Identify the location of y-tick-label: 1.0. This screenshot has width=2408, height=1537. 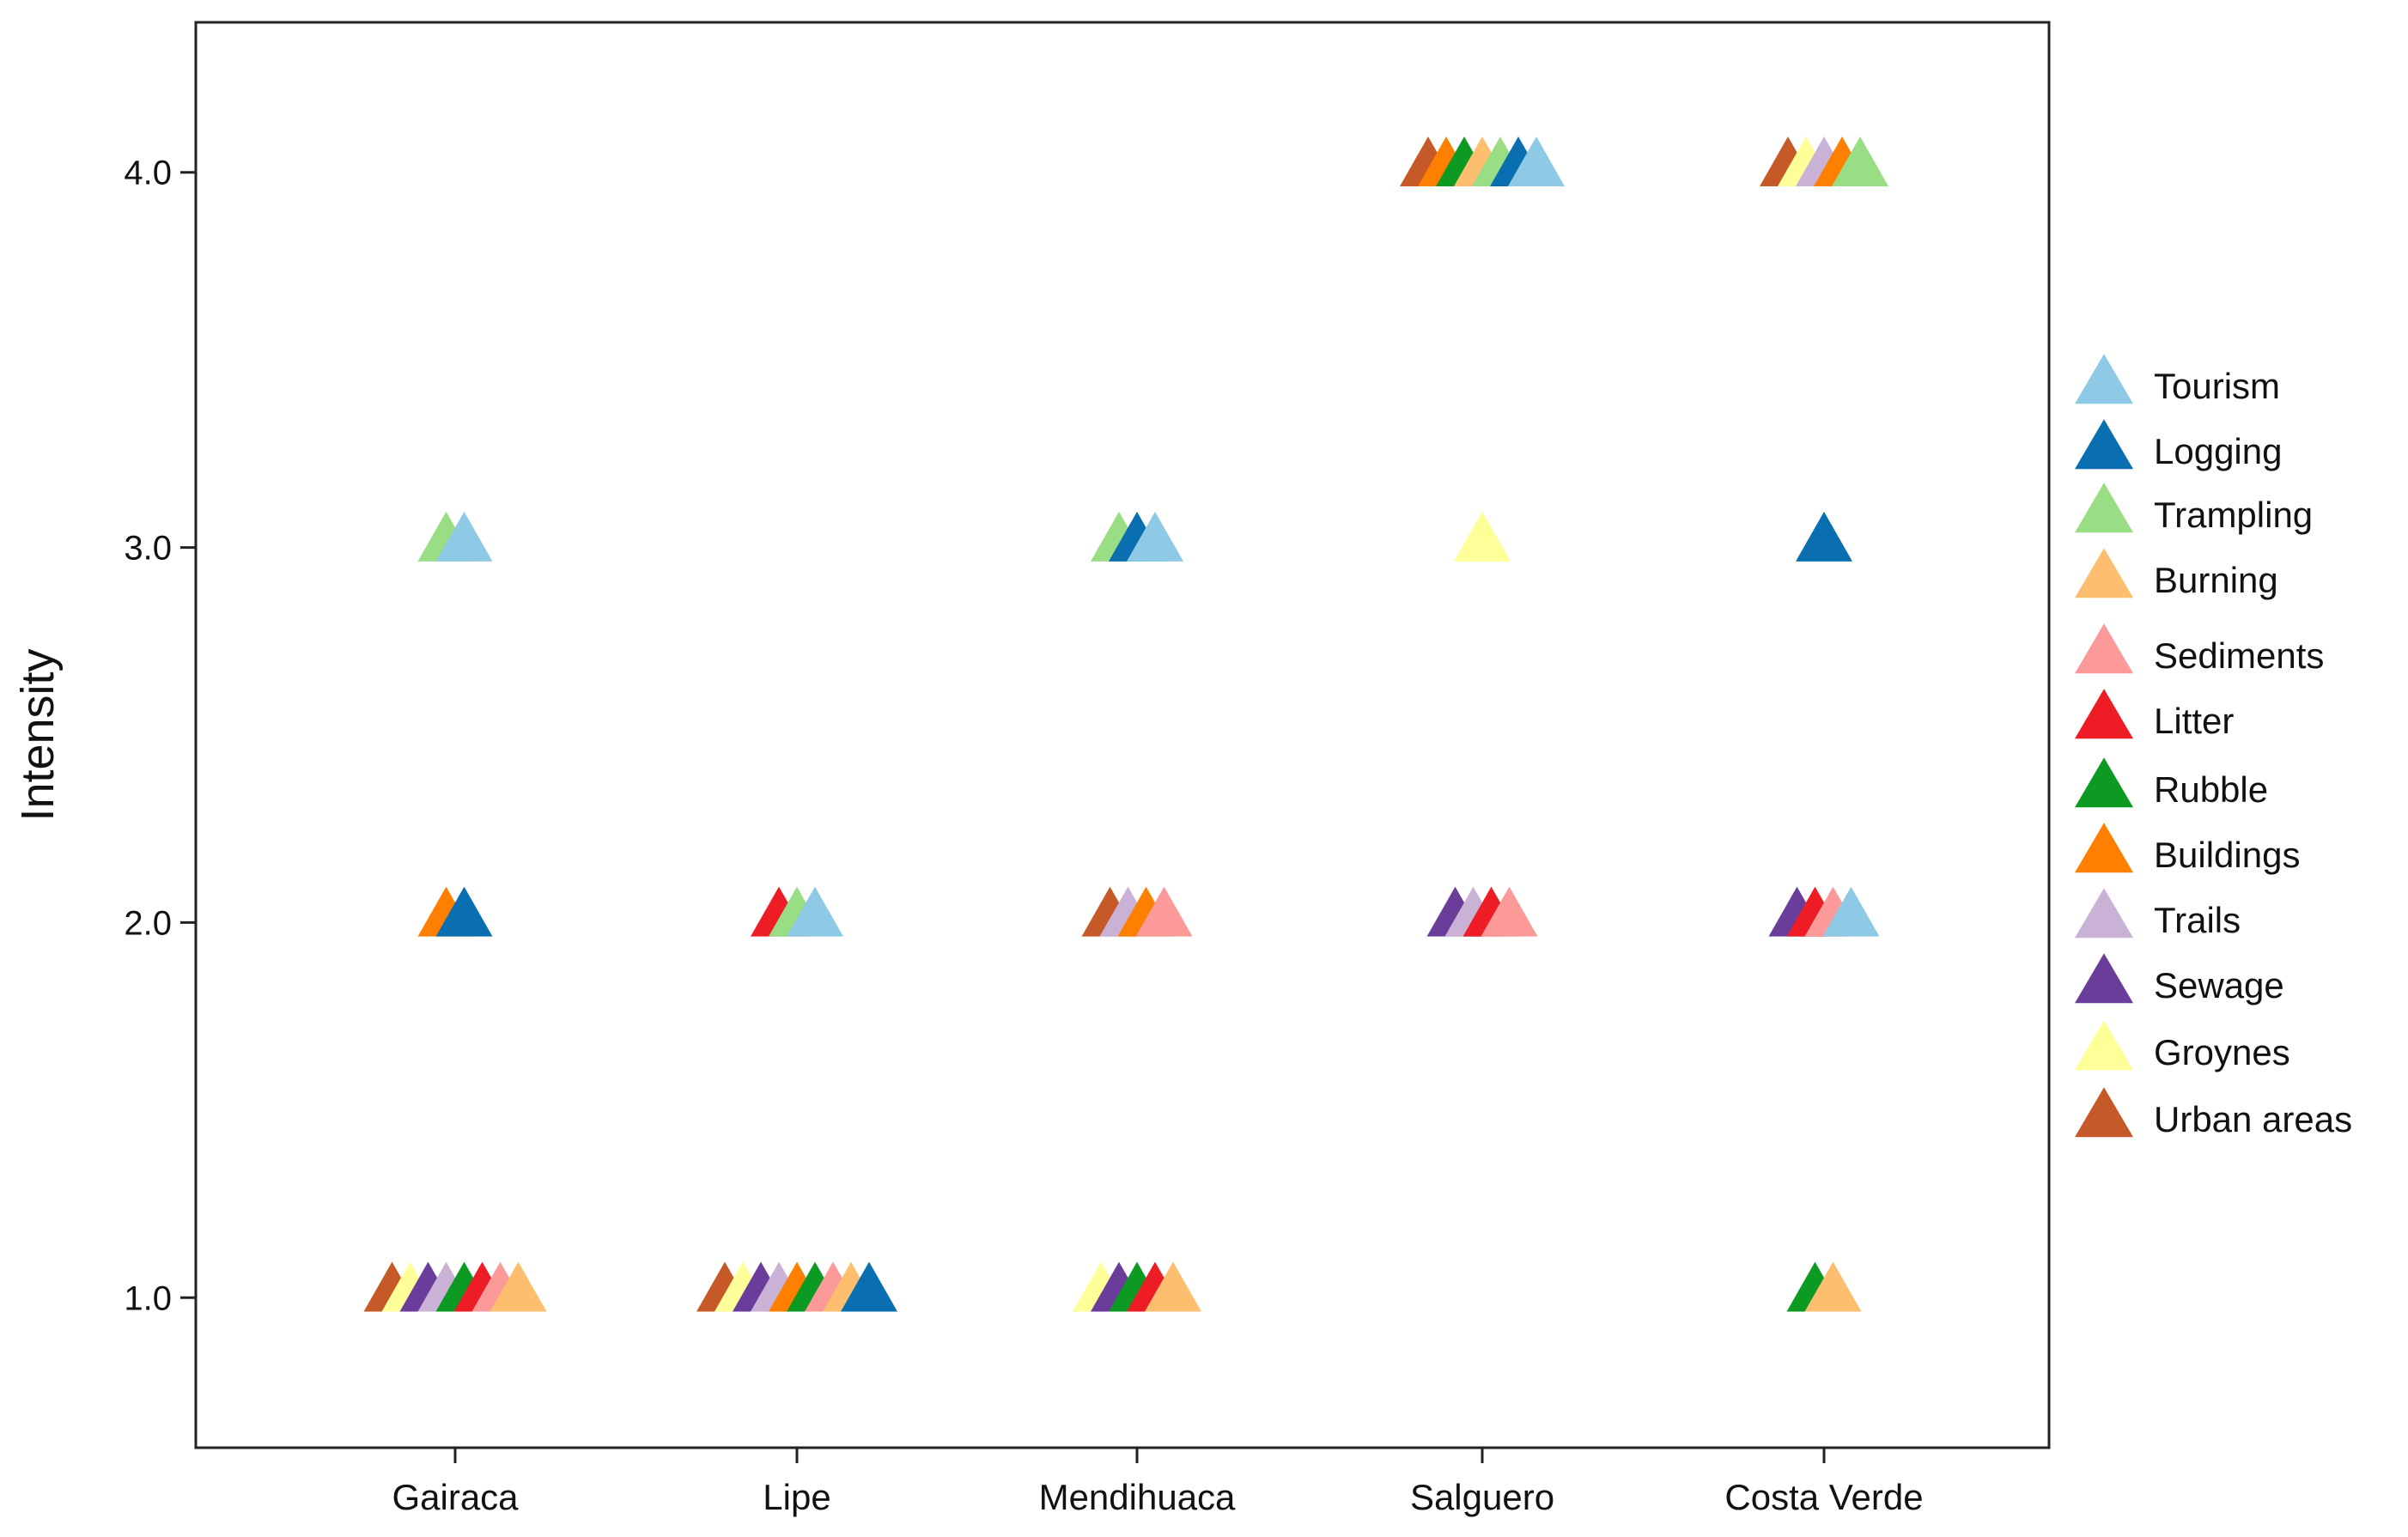
(148, 1298).